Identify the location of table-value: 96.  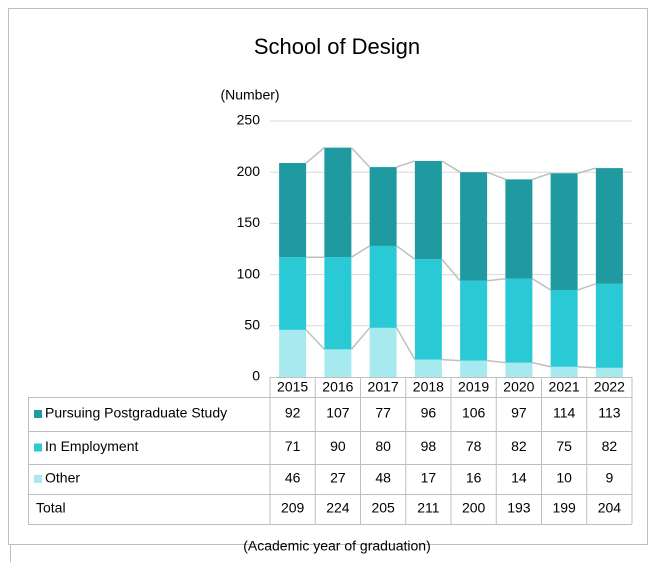
(429, 413).